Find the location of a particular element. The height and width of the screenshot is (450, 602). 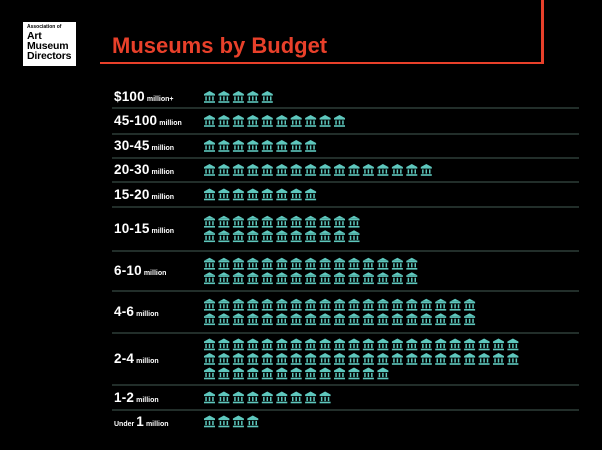

category-number: 10-15 is located at coordinates (132, 228).